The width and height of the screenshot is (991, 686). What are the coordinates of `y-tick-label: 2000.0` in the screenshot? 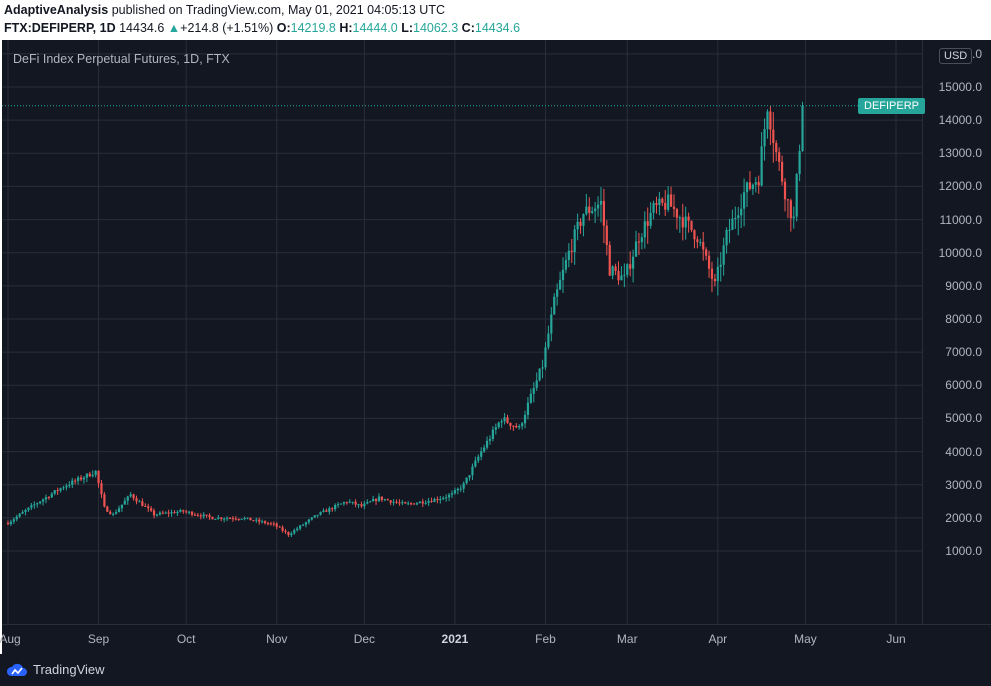 It's located at (963, 517).